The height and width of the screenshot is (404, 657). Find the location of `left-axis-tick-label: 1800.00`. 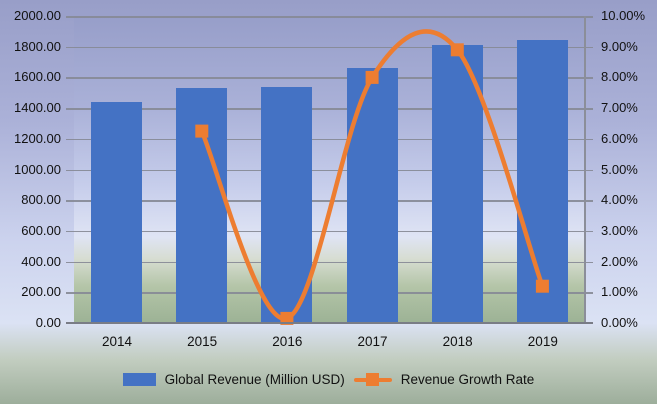

left-axis-tick-label: 1800.00 is located at coordinates (37, 46).